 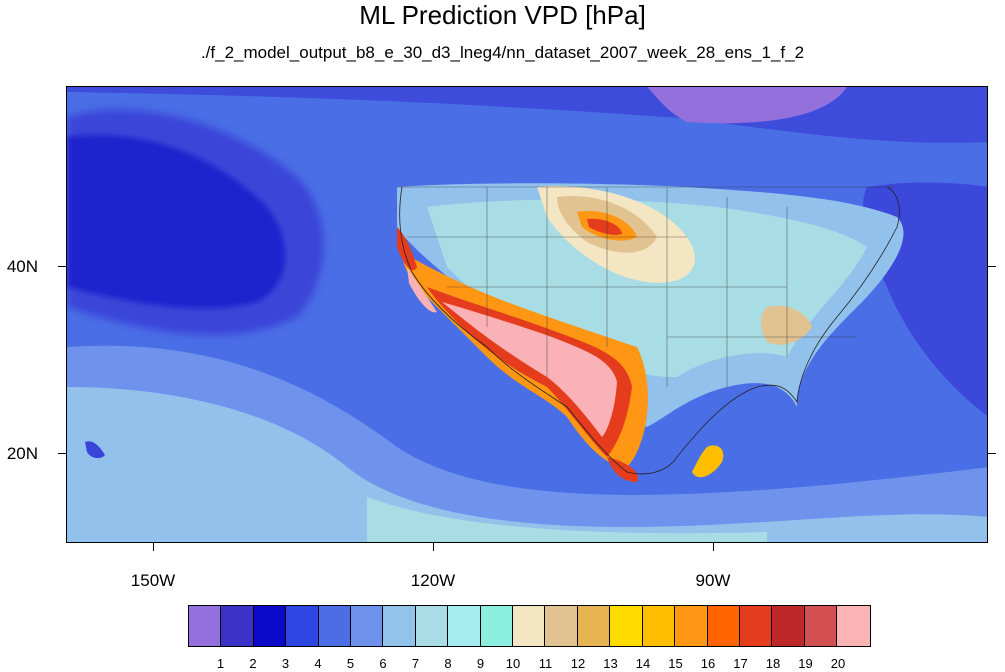 I want to click on lat-tick-40n-right, so click(x=992, y=266).